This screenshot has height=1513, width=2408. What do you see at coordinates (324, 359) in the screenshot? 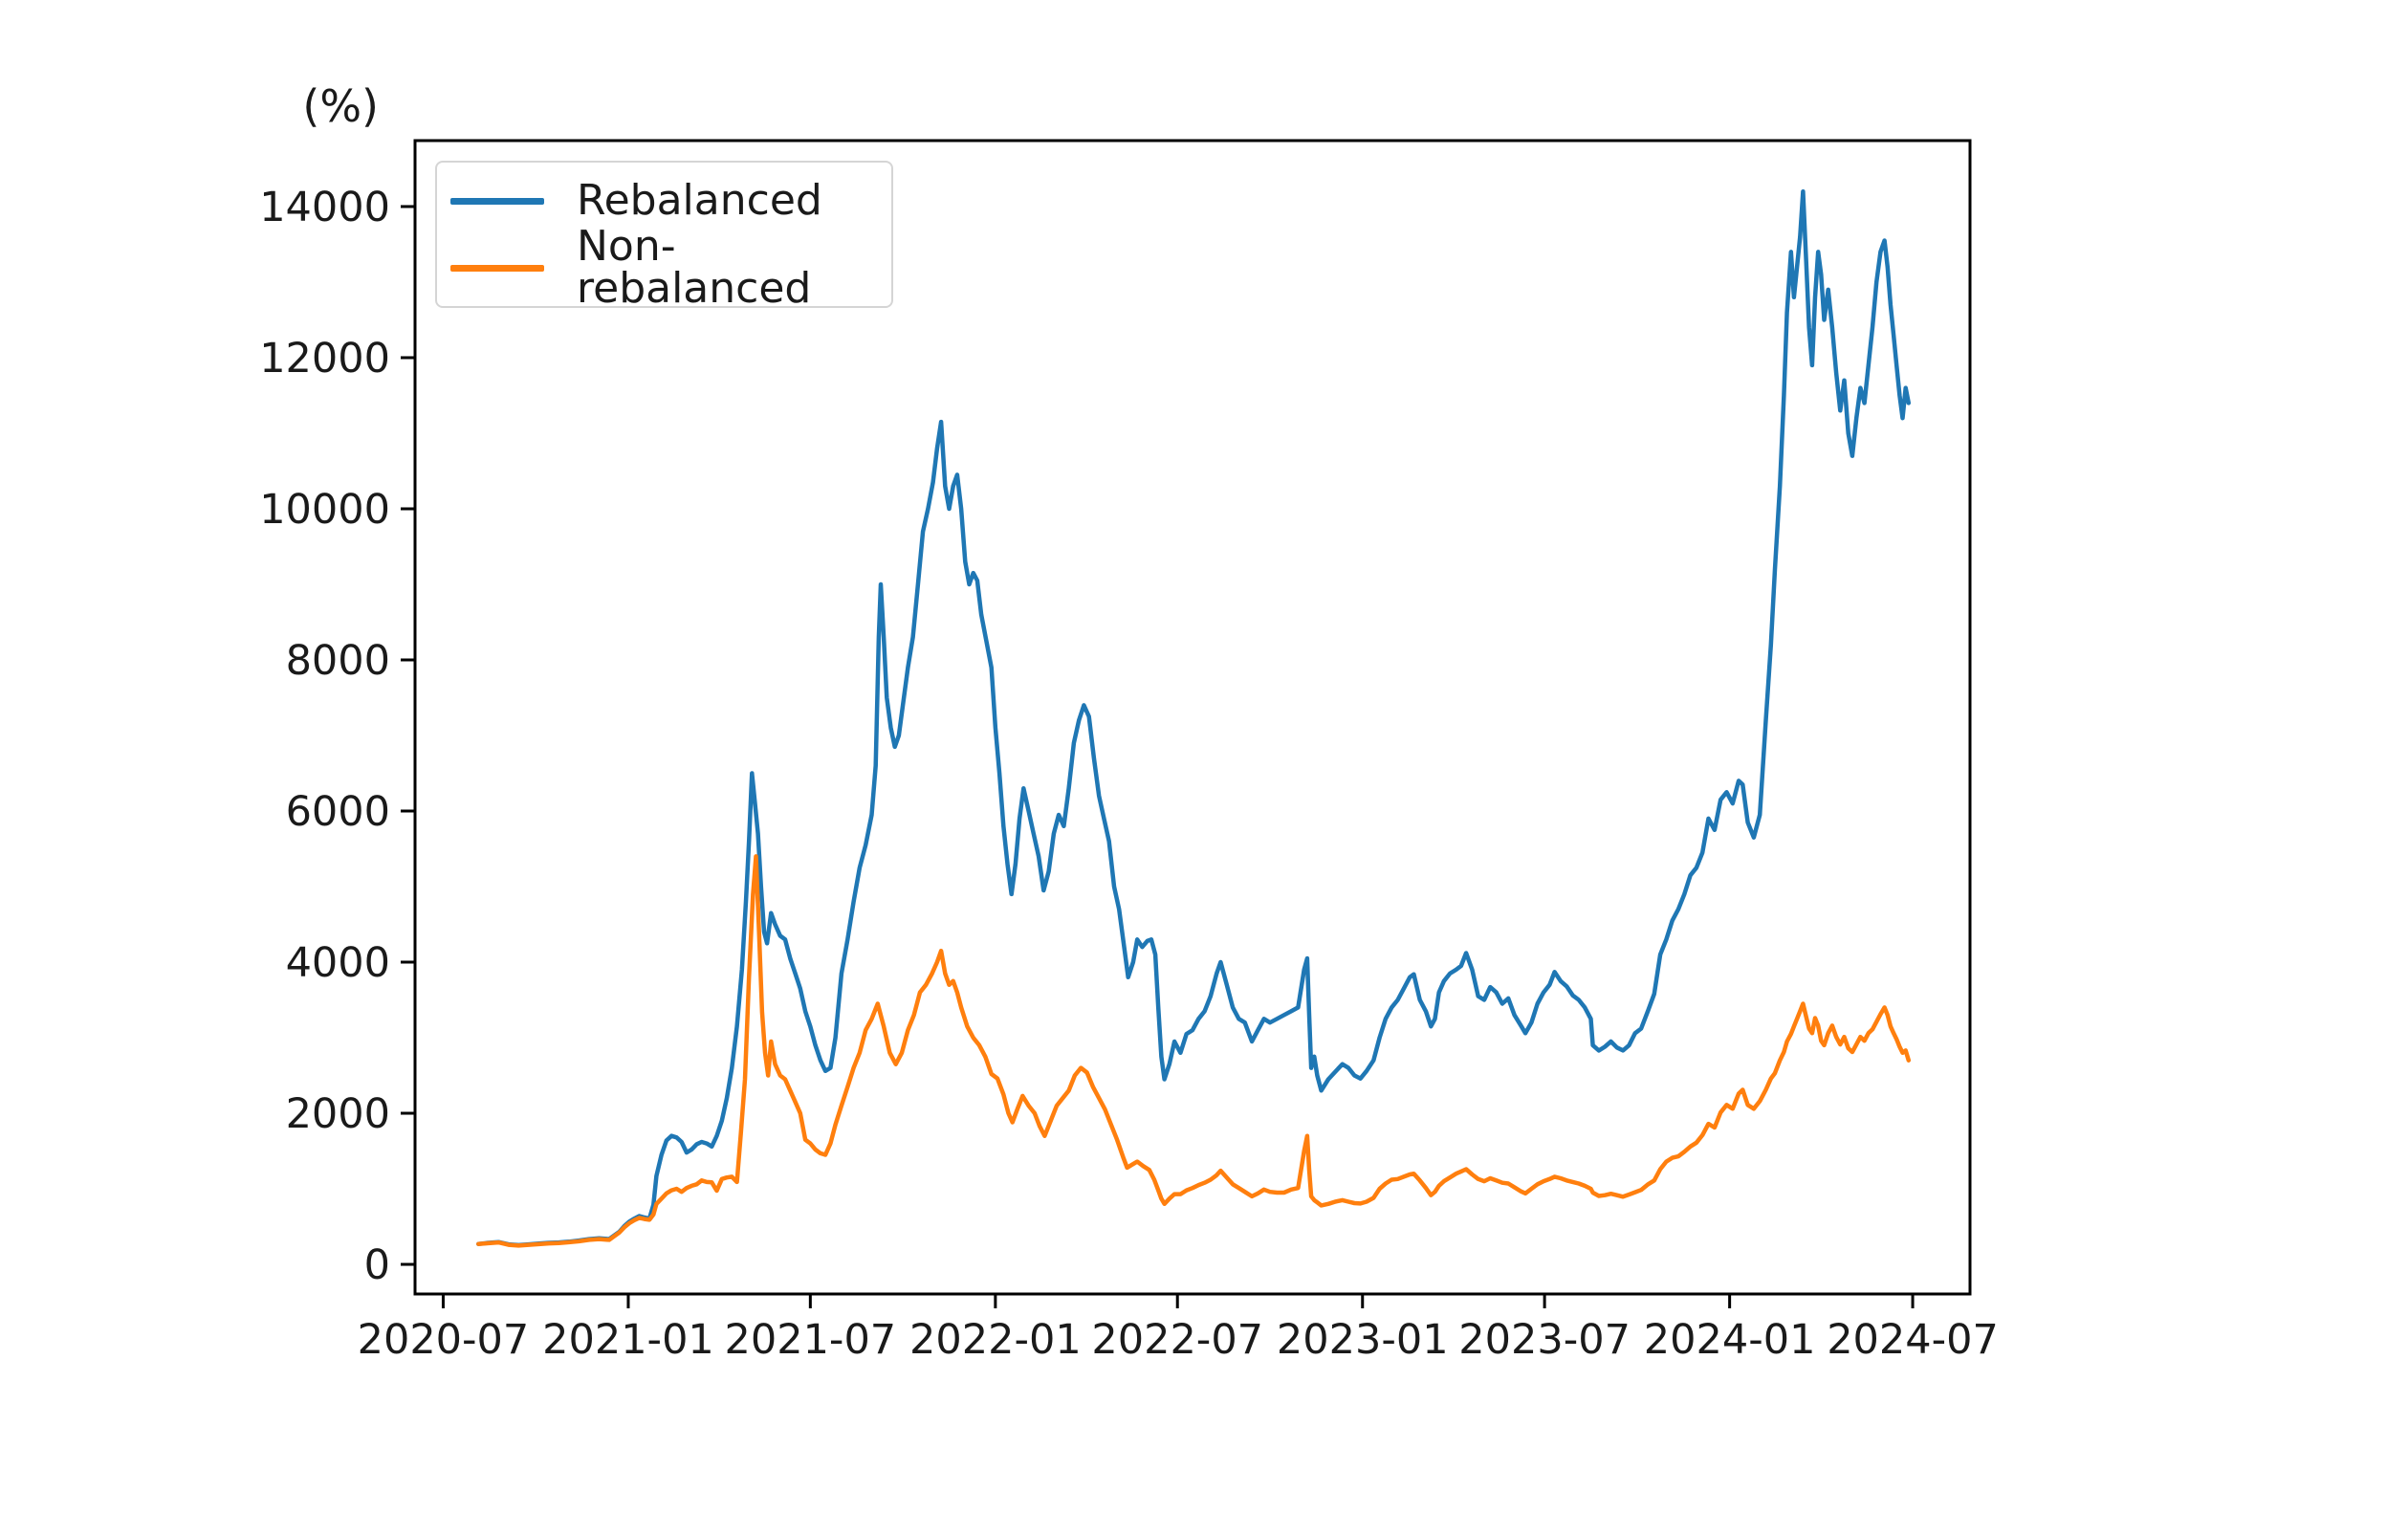
I see `y-tick-label: 12000` at bounding box center [324, 359].